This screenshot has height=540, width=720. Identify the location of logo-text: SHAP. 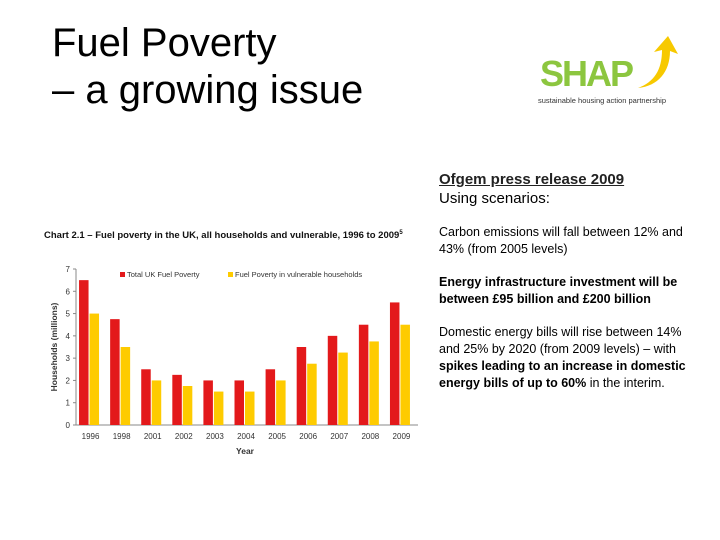
(587, 73).